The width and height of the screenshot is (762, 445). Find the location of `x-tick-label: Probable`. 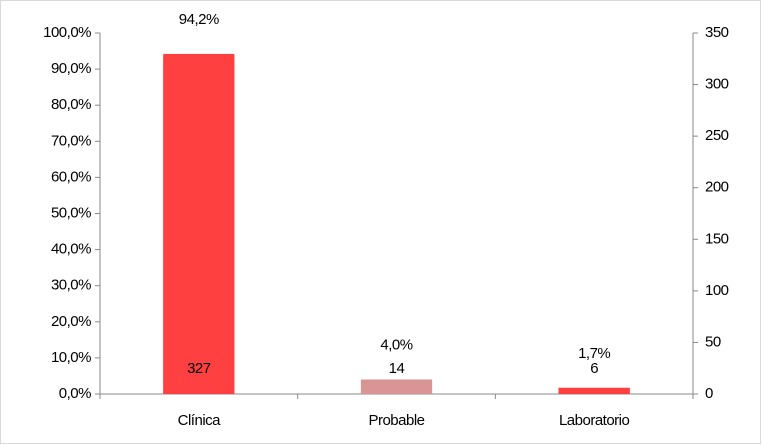

x-tick-label: Probable is located at coordinates (396, 420).